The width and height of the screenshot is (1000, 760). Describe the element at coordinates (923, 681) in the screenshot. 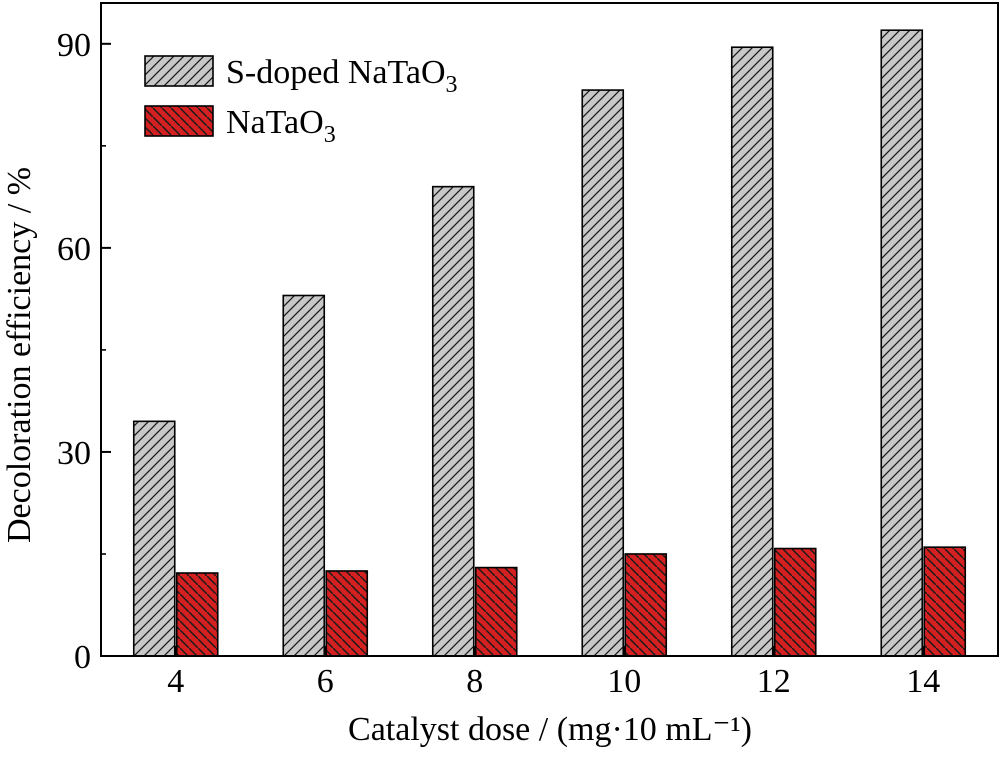

I see `x-tick-label-14: 14` at that location.